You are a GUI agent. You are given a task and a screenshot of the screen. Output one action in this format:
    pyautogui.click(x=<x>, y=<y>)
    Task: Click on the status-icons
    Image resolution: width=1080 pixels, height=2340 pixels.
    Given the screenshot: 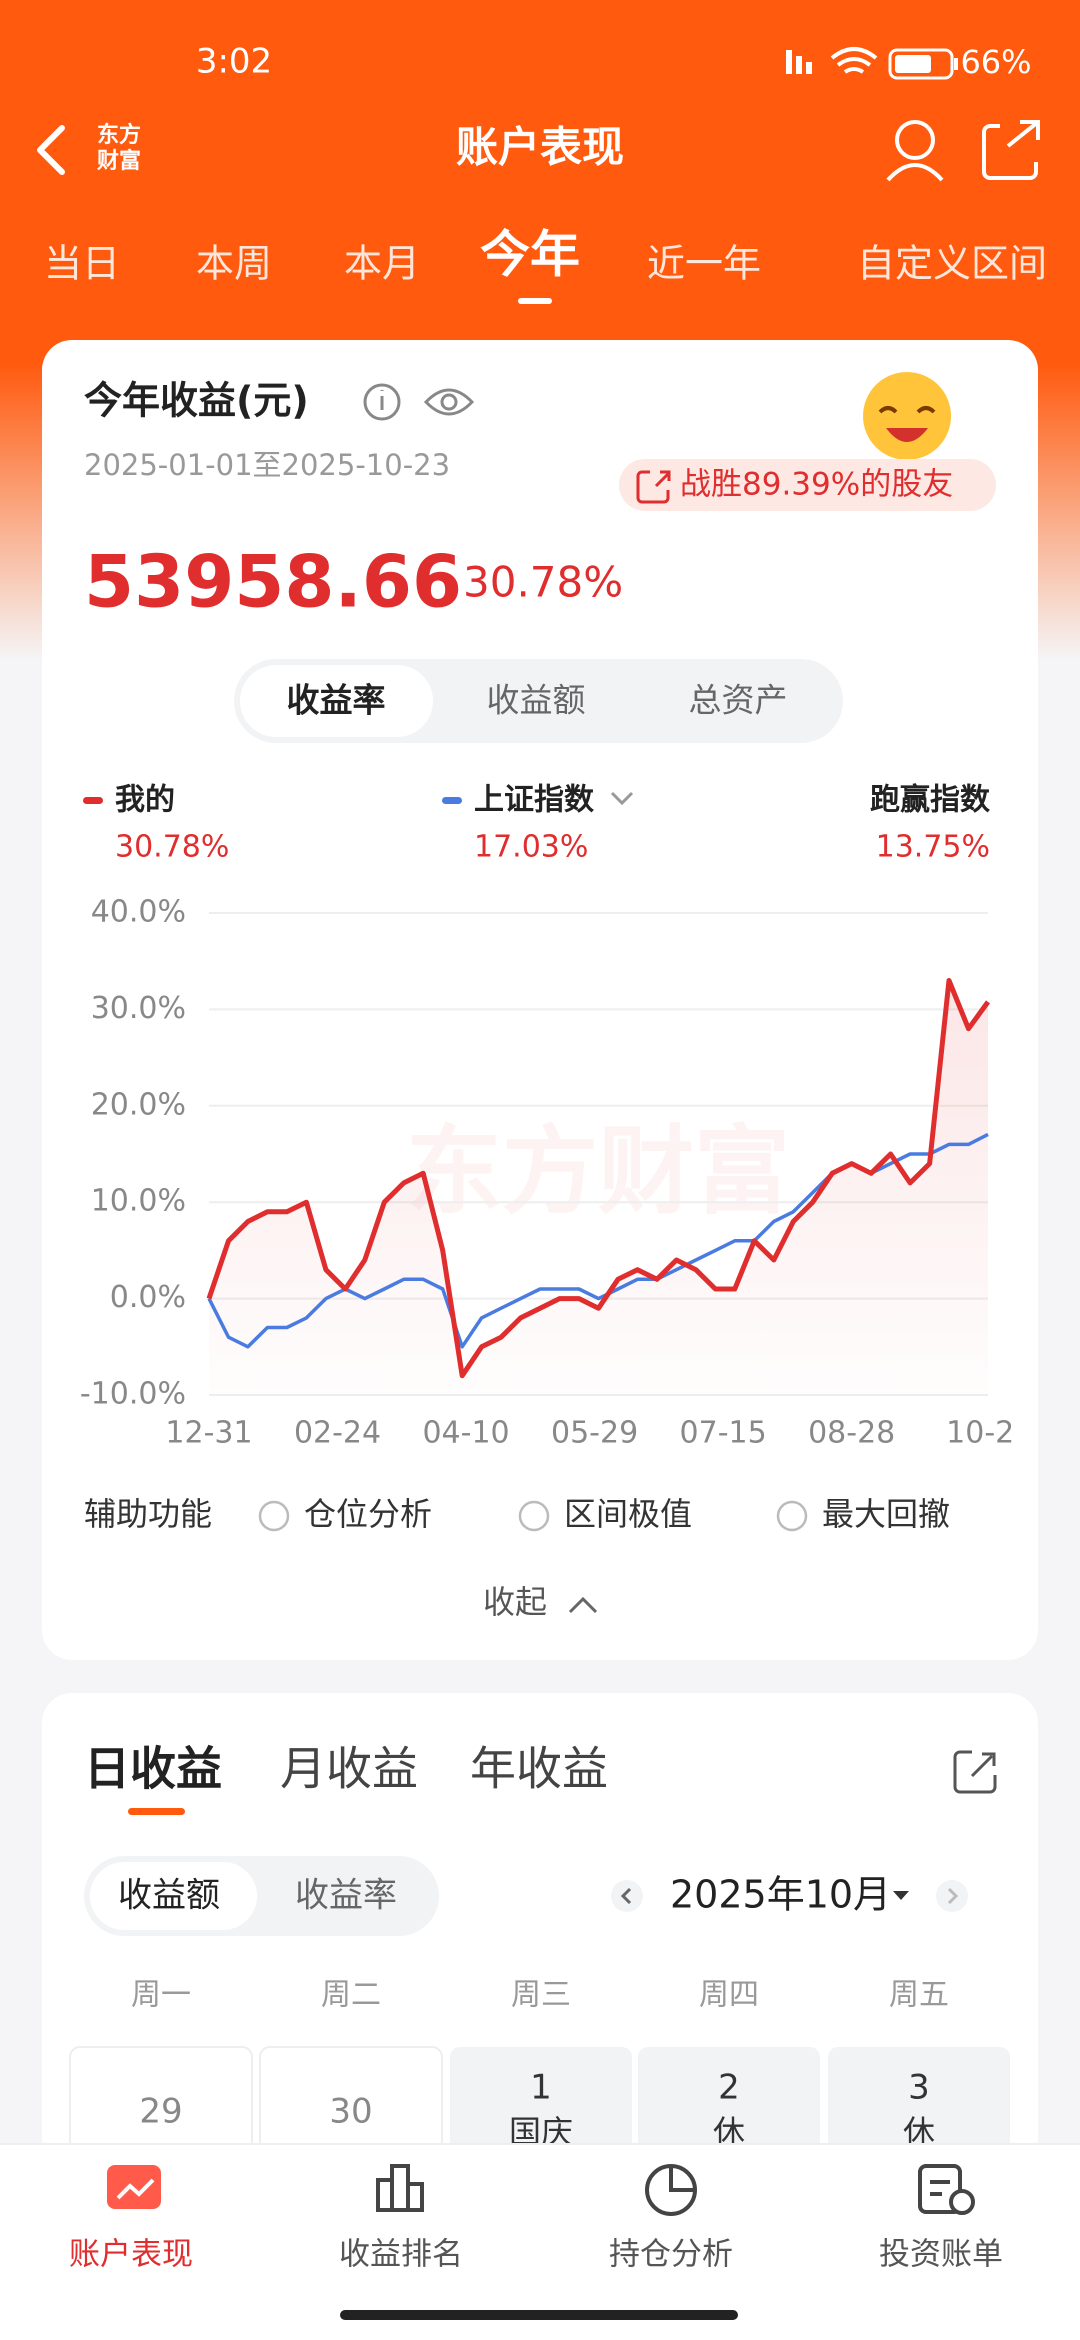 What is the action you would take?
    pyautogui.click(x=872, y=63)
    